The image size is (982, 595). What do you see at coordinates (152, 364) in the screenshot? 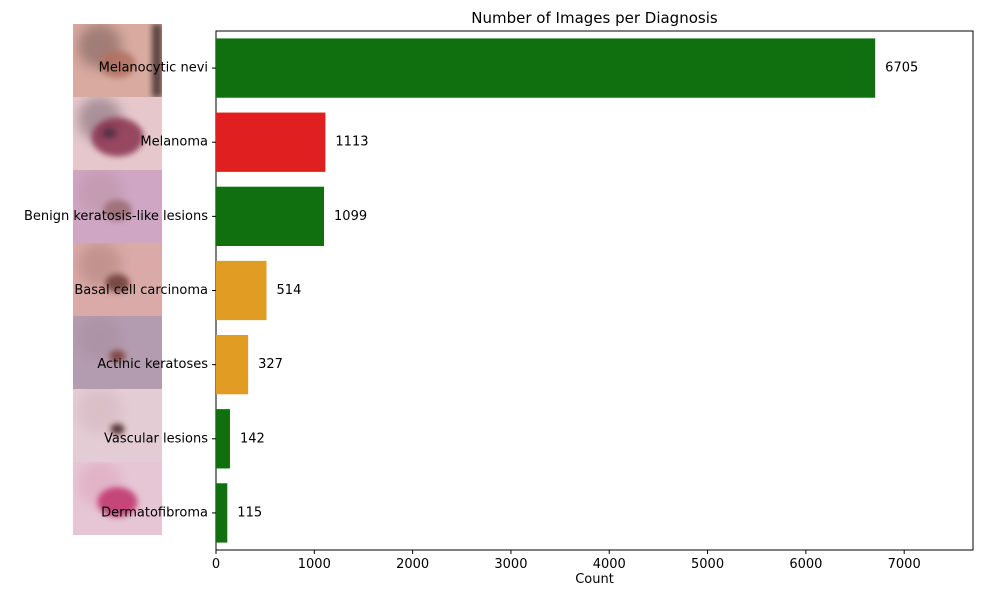
I see `category-label: Actinic keratoses` at bounding box center [152, 364].